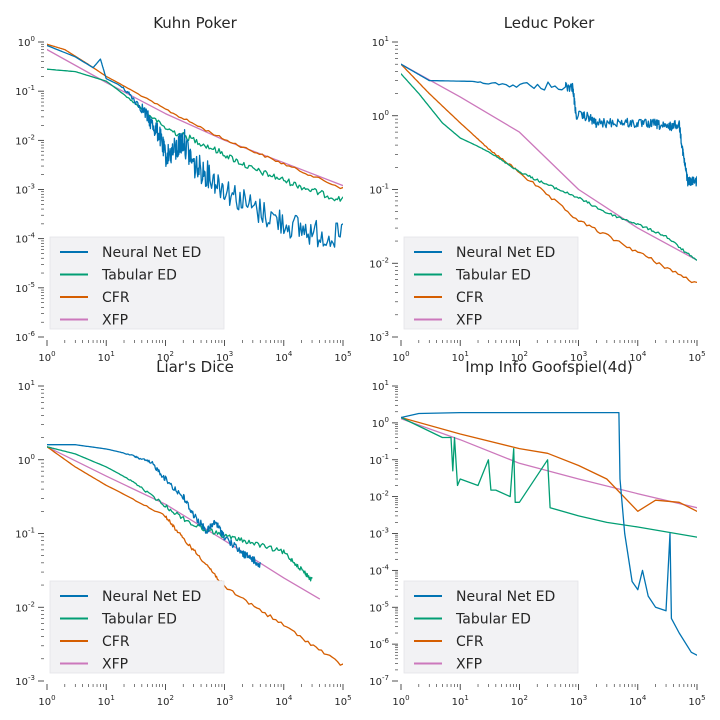 This screenshot has height=720, width=720. Describe the element at coordinates (548, 367) in the screenshot. I see `chart-title: Imp Info Goofspiel(4d)` at that location.